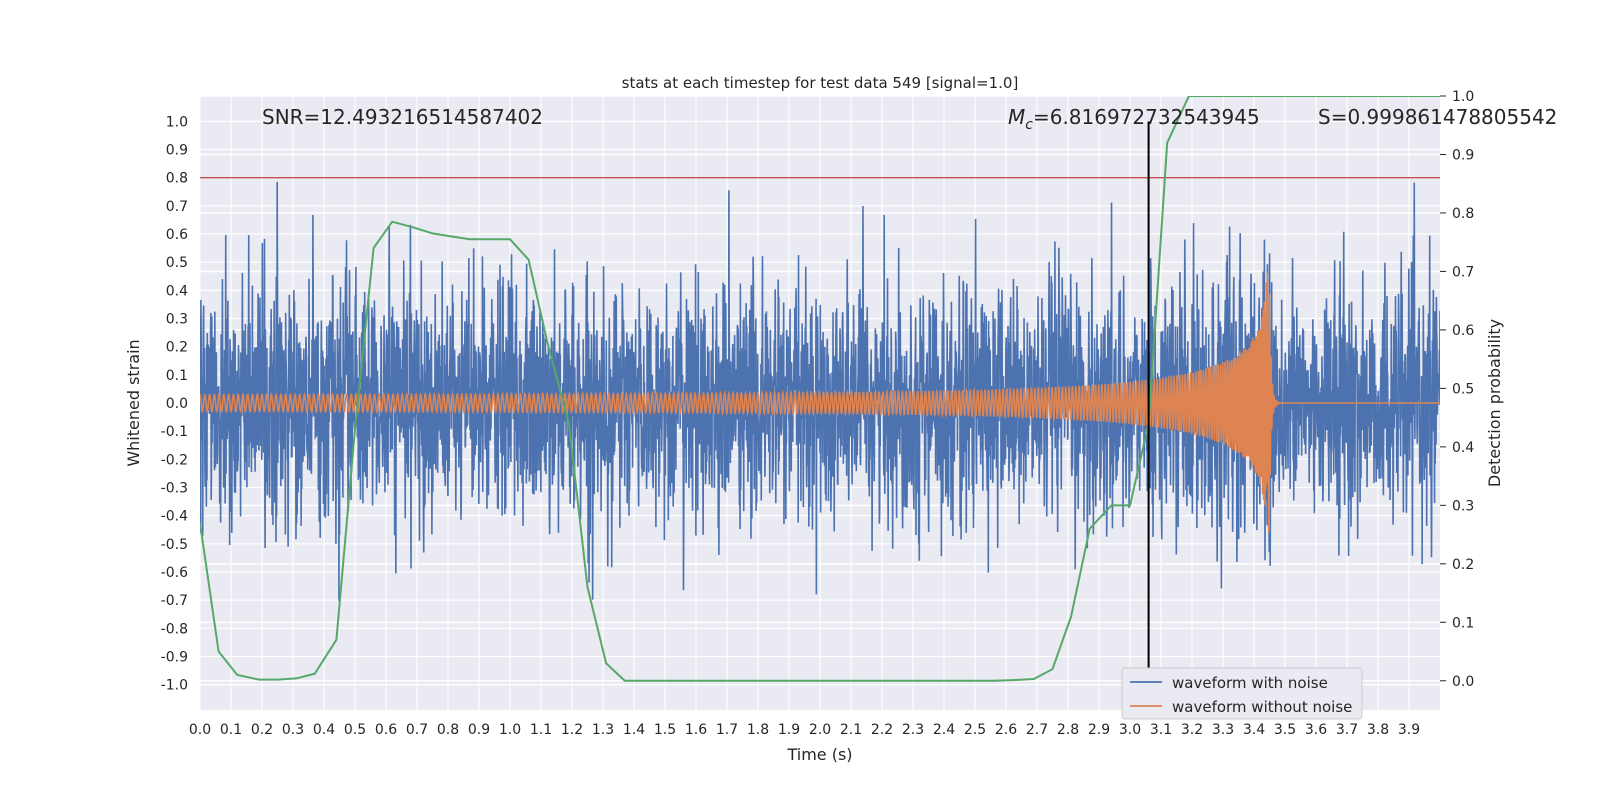  What do you see at coordinates (913, 730) in the screenshot?
I see `x-tick-label: 2.3` at bounding box center [913, 730].